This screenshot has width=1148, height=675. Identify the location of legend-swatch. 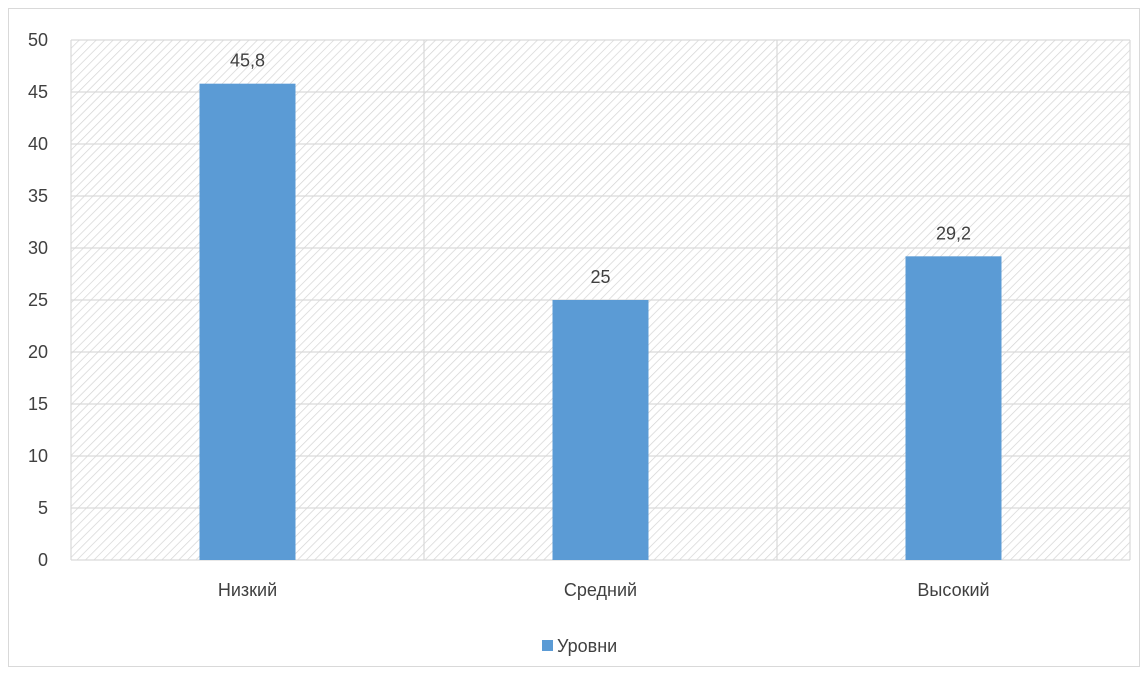
(547, 645).